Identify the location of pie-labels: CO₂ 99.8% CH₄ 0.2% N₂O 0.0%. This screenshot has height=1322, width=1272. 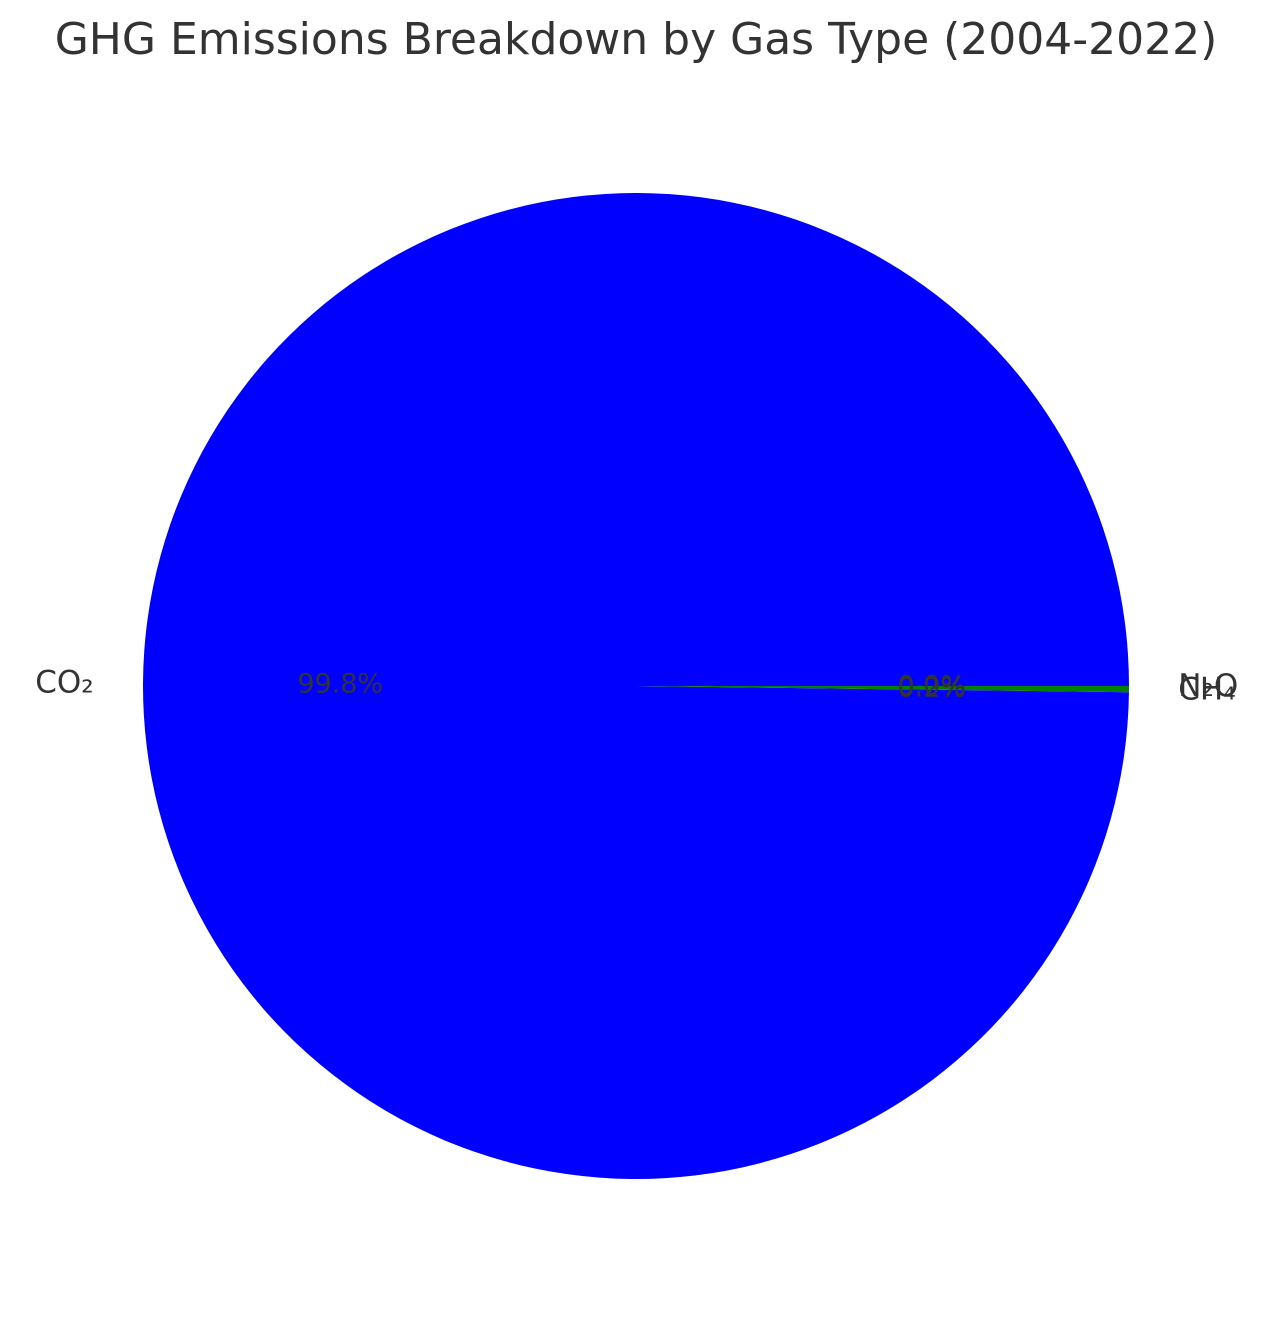
(636, 686).